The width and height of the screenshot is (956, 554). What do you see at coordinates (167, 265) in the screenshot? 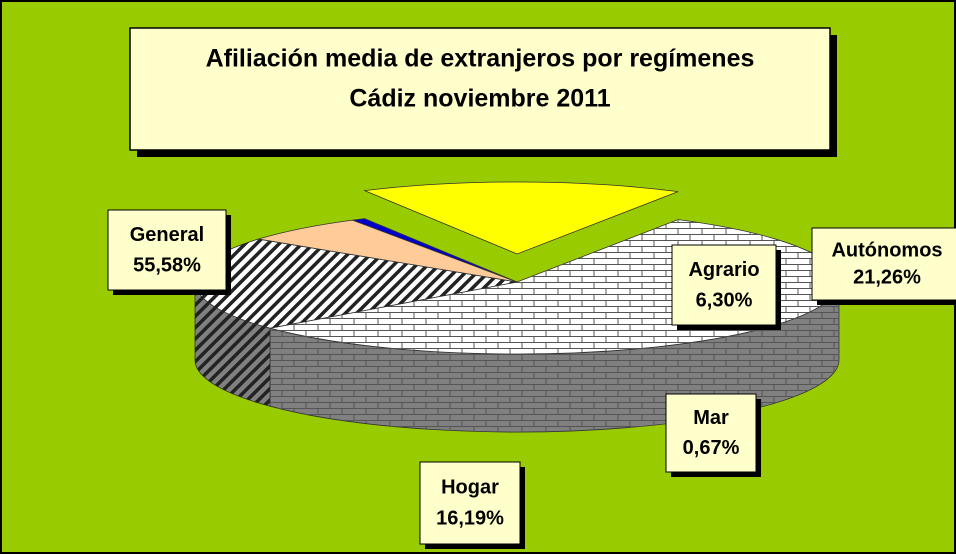
I see `label-value: 55,58%` at bounding box center [167, 265].